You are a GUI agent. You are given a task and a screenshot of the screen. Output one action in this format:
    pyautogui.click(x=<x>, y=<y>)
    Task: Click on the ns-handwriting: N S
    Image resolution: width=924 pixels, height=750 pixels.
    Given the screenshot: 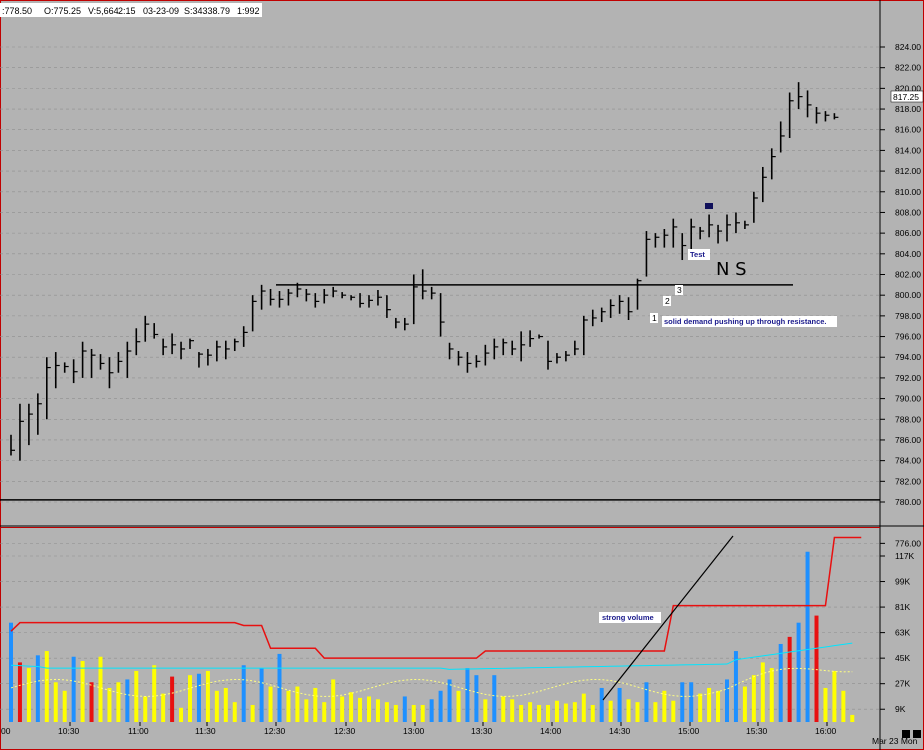 What is the action you would take?
    pyautogui.click(x=731, y=269)
    